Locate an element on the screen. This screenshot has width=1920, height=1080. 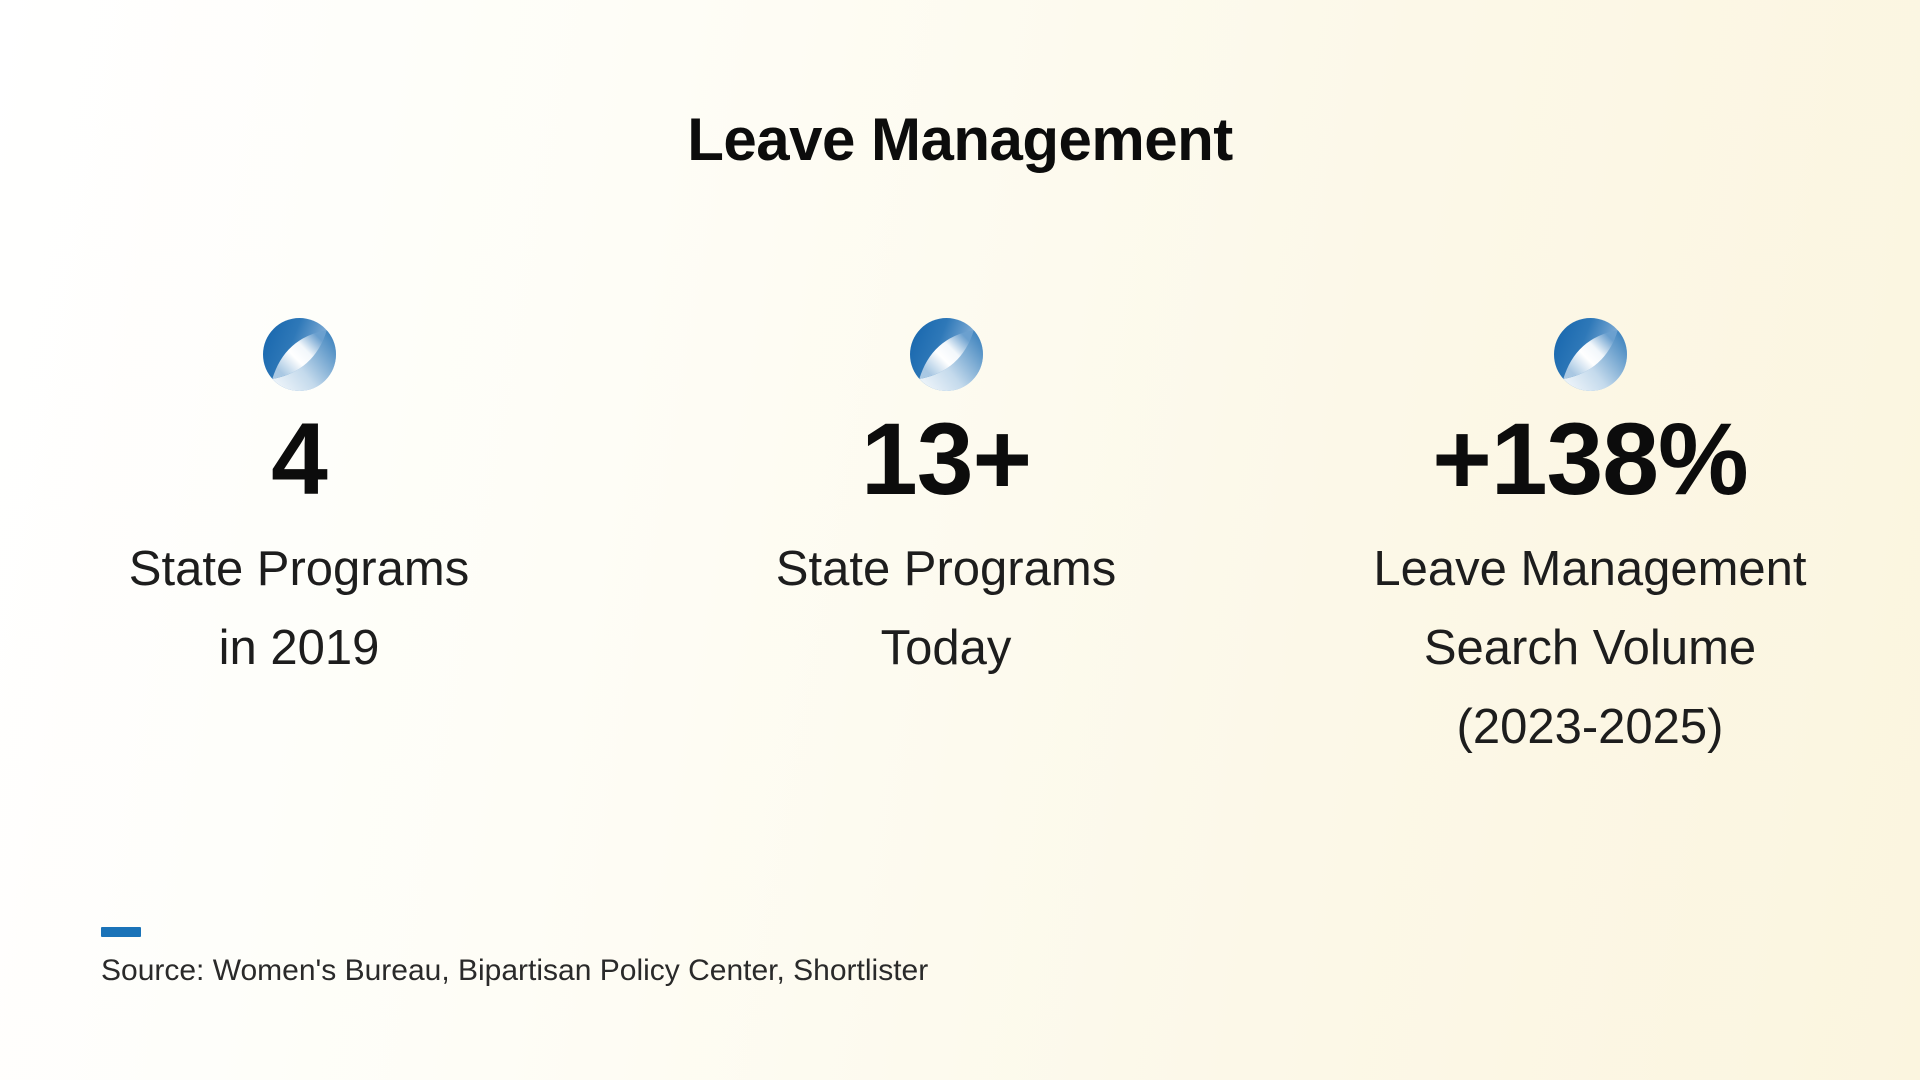
stat-value: +138% is located at coordinates (1590, 459).